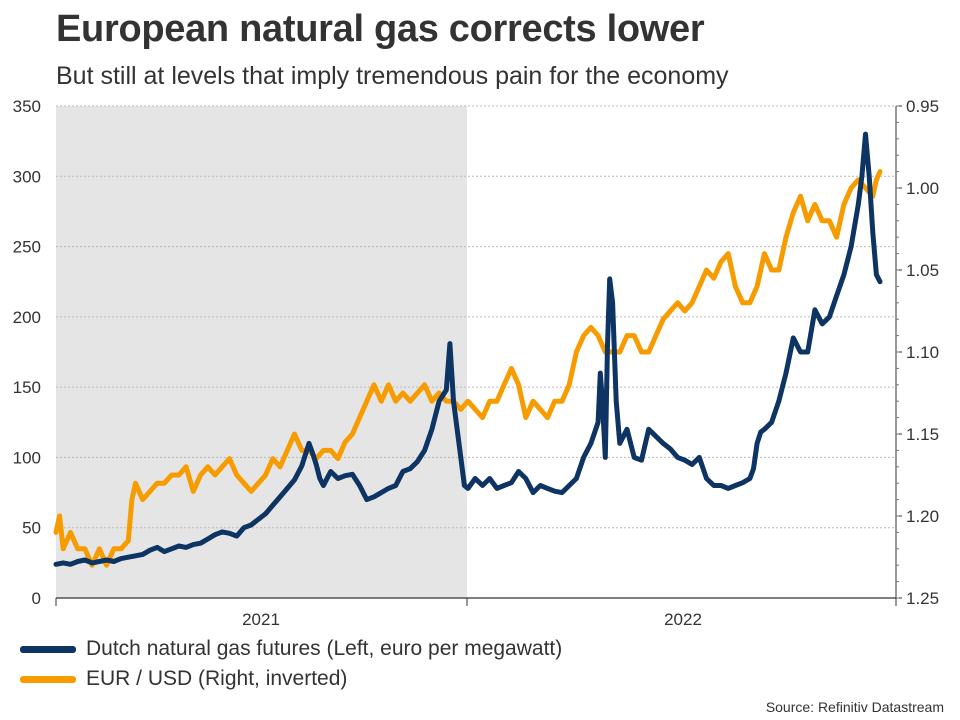 Image resolution: width=960 pixels, height=720 pixels. Describe the element at coordinates (922, 106) in the screenshot. I see `right-tick-label: 0.95` at that location.